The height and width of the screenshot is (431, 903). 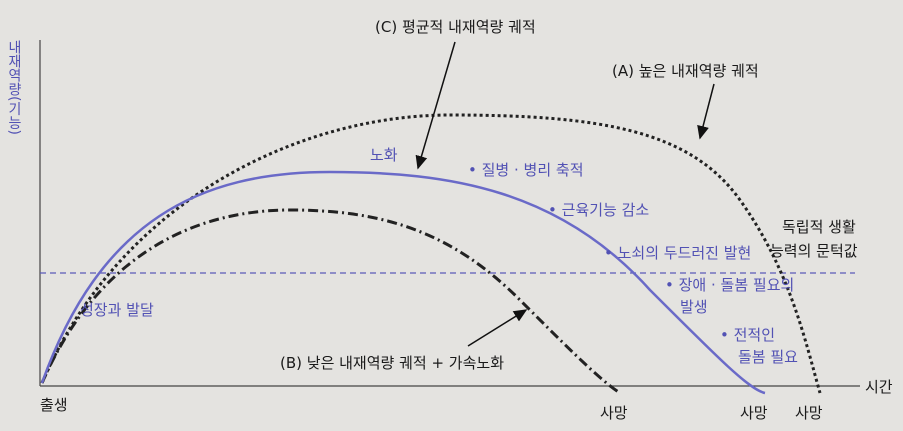 What do you see at coordinates (117, 310) in the screenshot?
I see `annotation: 성장과 발달` at bounding box center [117, 310].